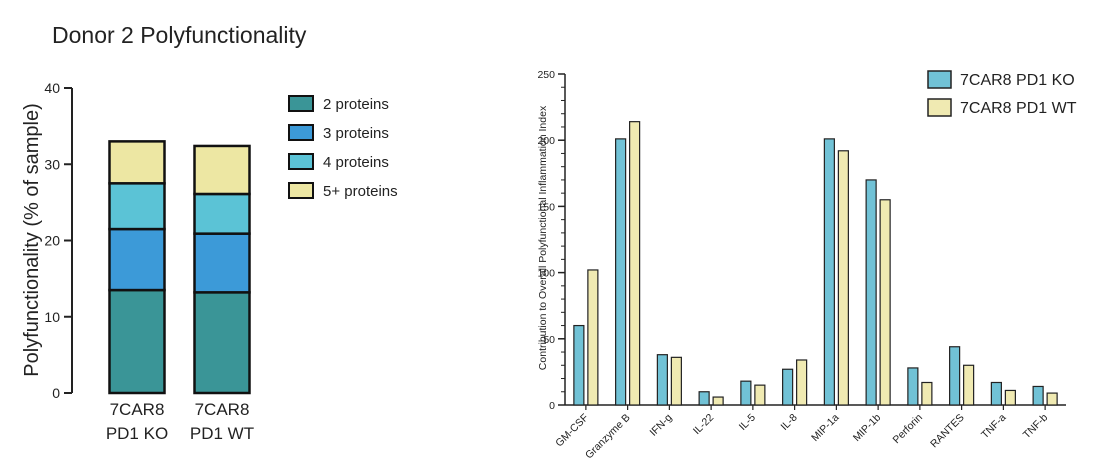  Describe the element at coordinates (301, 161) in the screenshot. I see `chart1-legend-swatch-4-proteins` at that location.